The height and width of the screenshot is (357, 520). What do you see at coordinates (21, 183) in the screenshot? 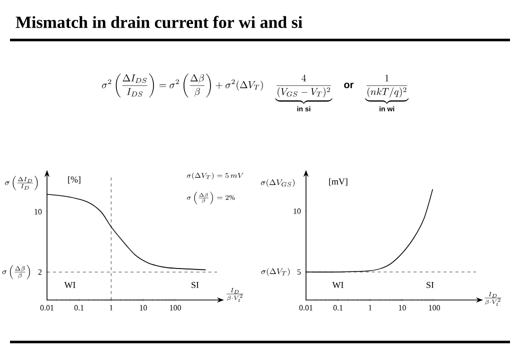
I see `y-axis-title: $\sigma\left(\frac{\Delta I_D}{I_D}\right)$` at bounding box center [21, 183].